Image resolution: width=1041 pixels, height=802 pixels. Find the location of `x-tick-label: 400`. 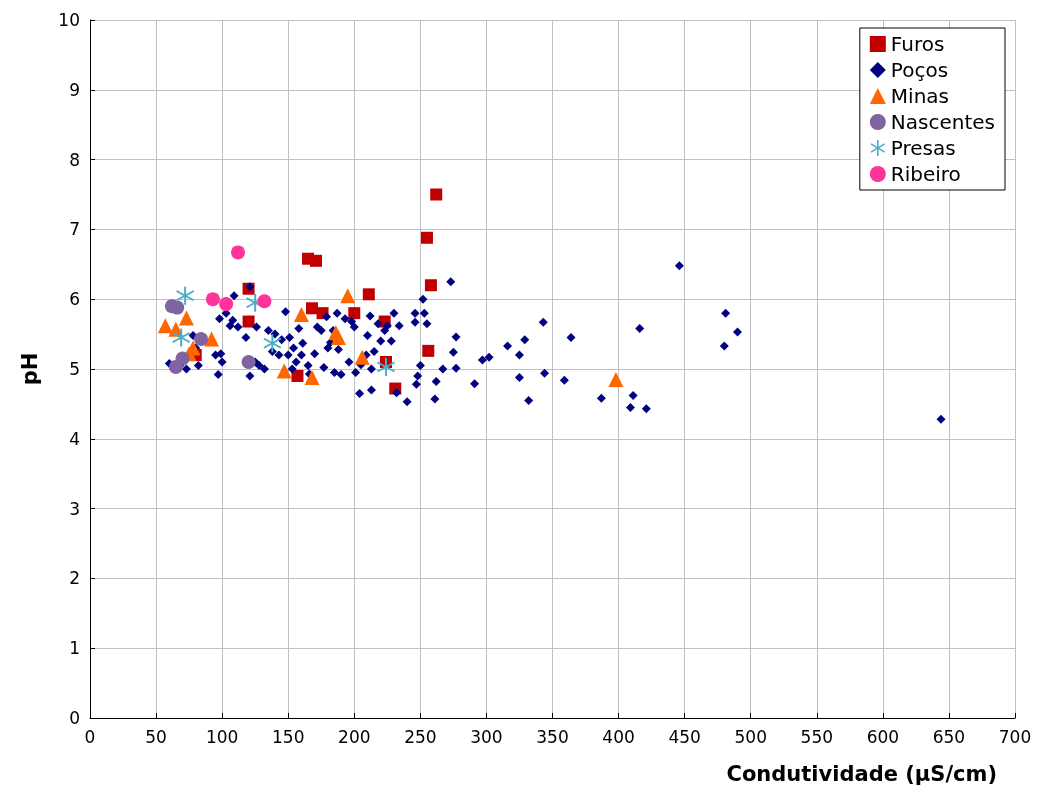

x-tick-label: 400 is located at coordinates (618, 736).